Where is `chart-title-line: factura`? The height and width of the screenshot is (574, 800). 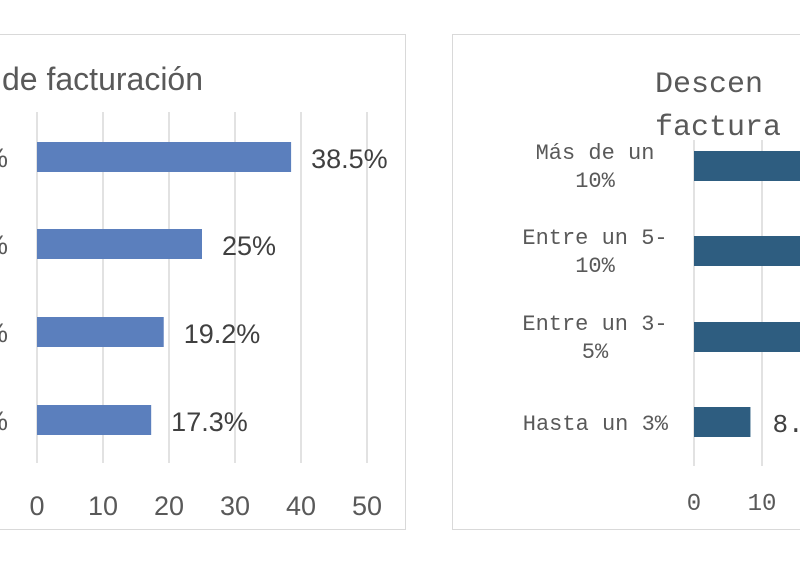
chart-title-line: factura is located at coordinates (718, 128).